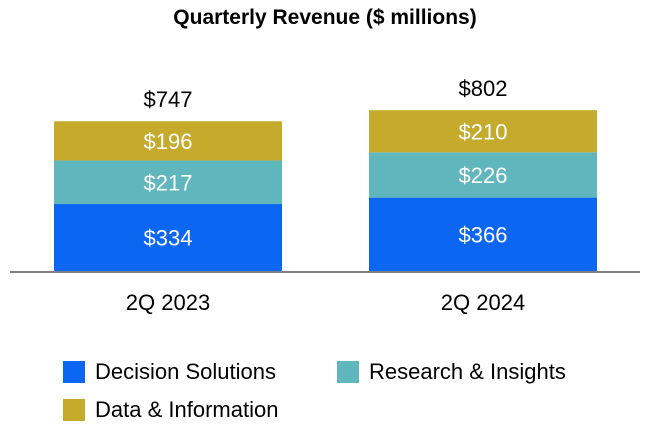  I want to click on data-label-2-1: $210, so click(483, 131).